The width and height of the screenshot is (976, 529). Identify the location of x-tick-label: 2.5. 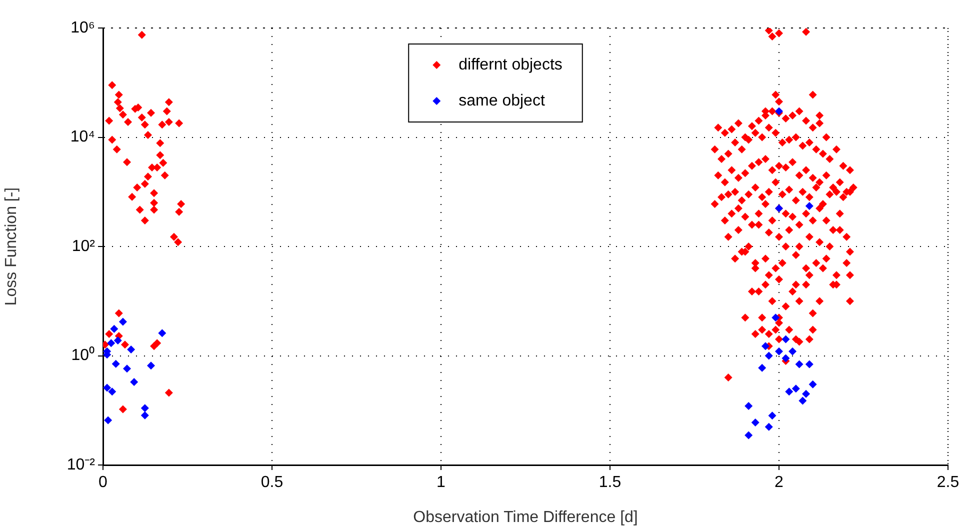
(948, 483).